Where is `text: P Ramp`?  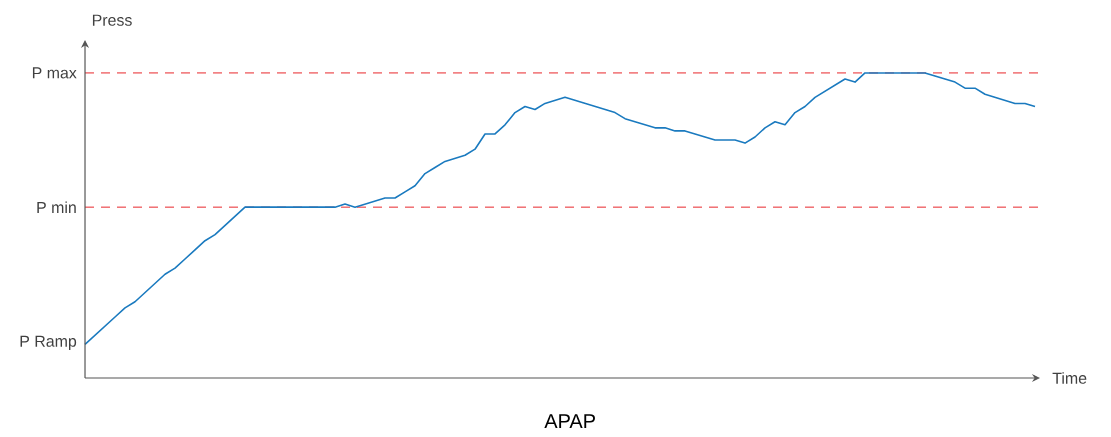
text: P Ramp is located at coordinates (48, 342).